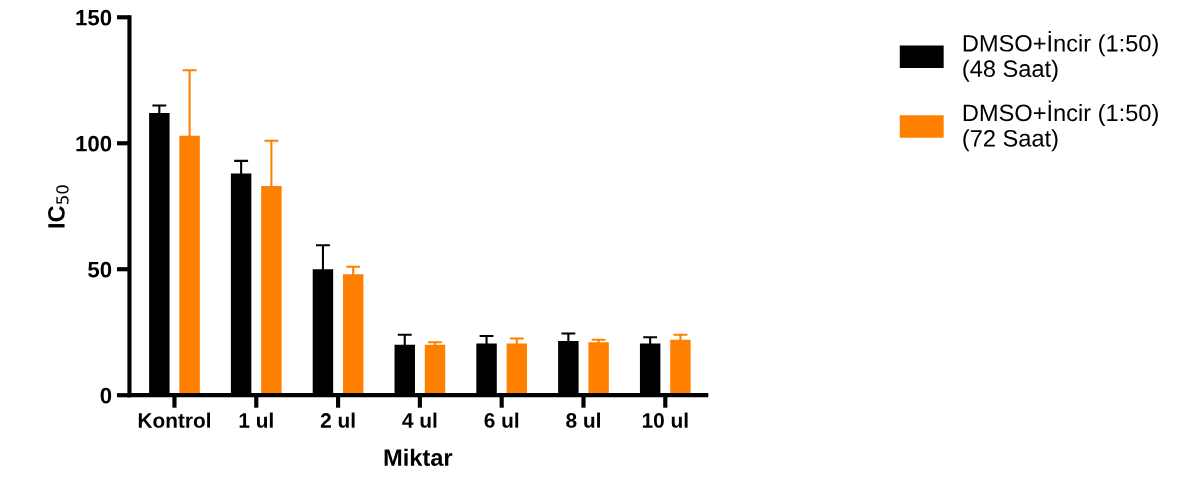 The width and height of the screenshot is (1177, 494). What do you see at coordinates (419, 420) in the screenshot?
I see `x-tick-label: 4 ul` at bounding box center [419, 420].